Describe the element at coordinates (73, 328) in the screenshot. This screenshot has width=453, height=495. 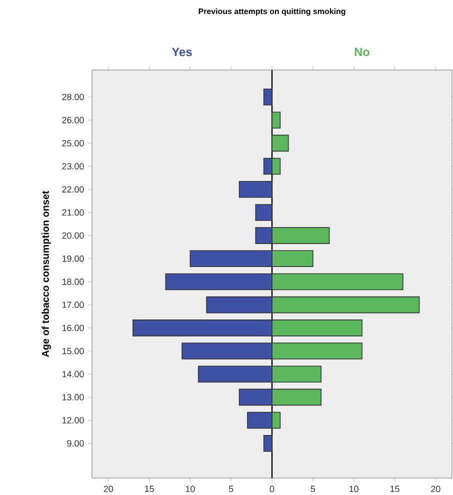
I see `y-tick-label: 16.00` at that location.